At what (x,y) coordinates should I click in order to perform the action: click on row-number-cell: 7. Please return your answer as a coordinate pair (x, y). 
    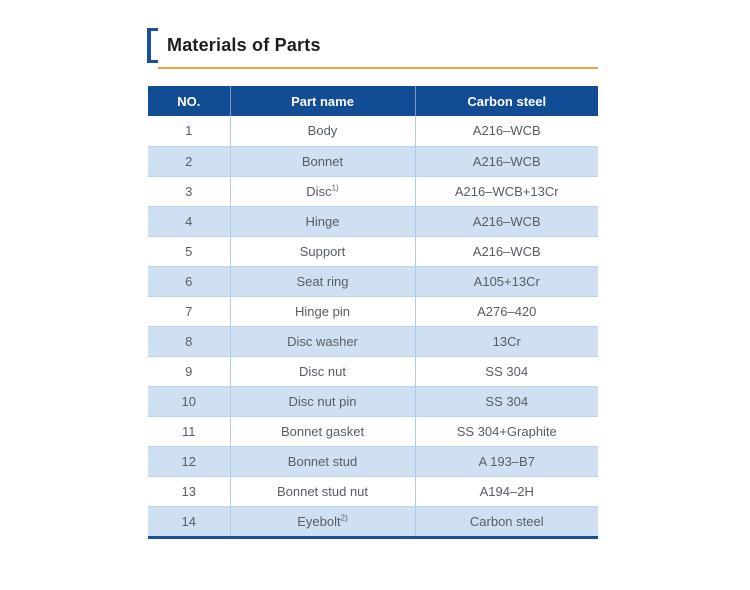
    Looking at the image, I should click on (189, 311).